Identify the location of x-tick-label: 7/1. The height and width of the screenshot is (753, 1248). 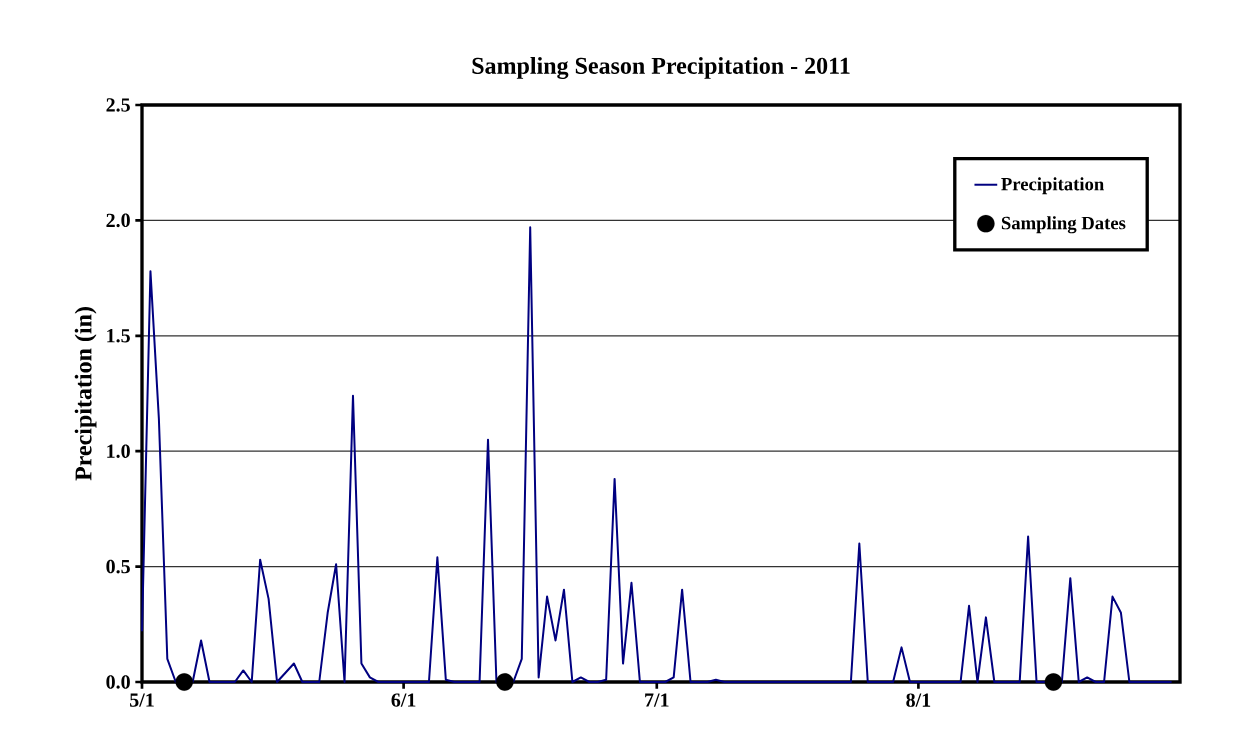
(657, 700).